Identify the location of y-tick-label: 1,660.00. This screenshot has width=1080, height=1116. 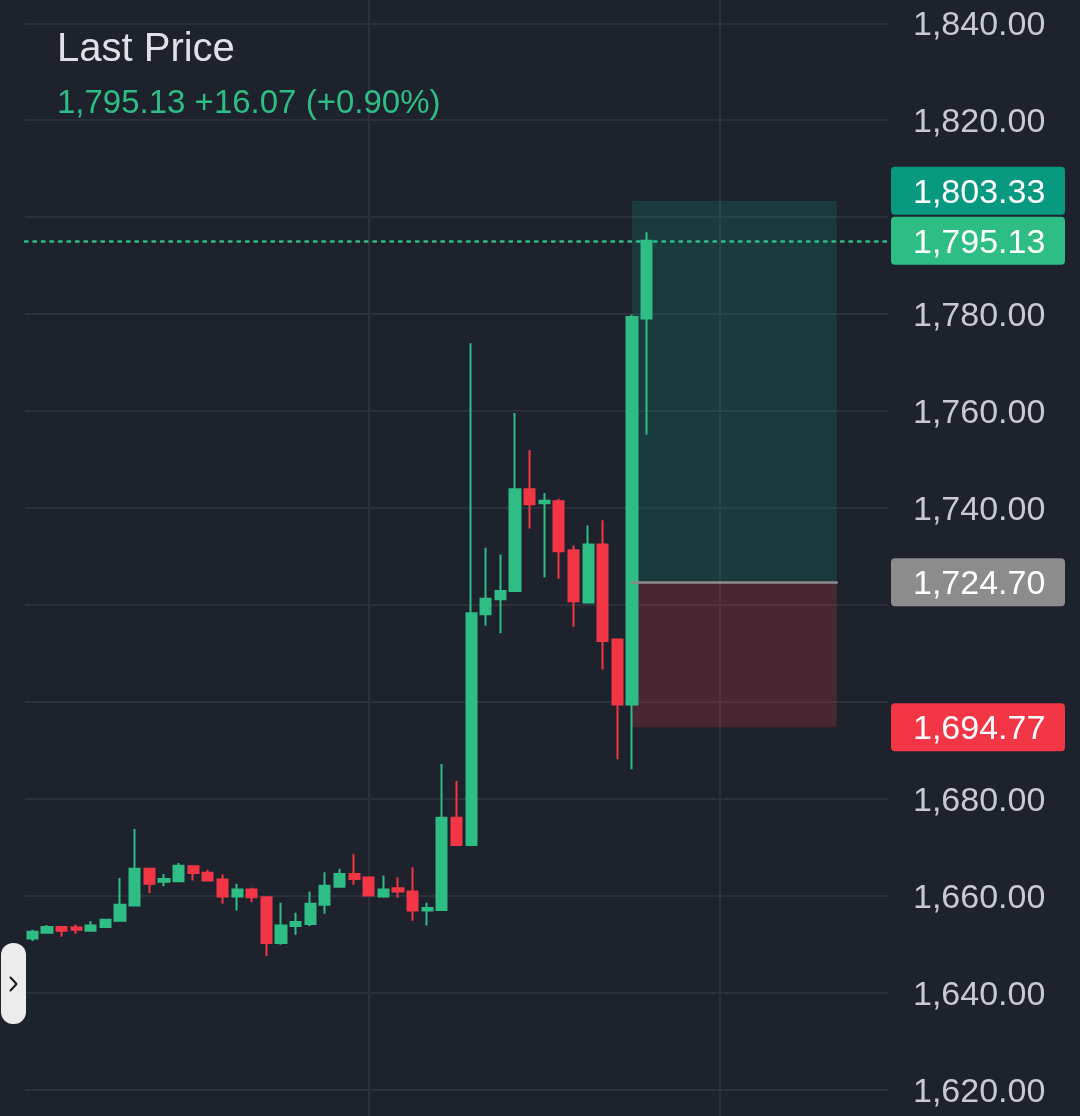
(979, 895).